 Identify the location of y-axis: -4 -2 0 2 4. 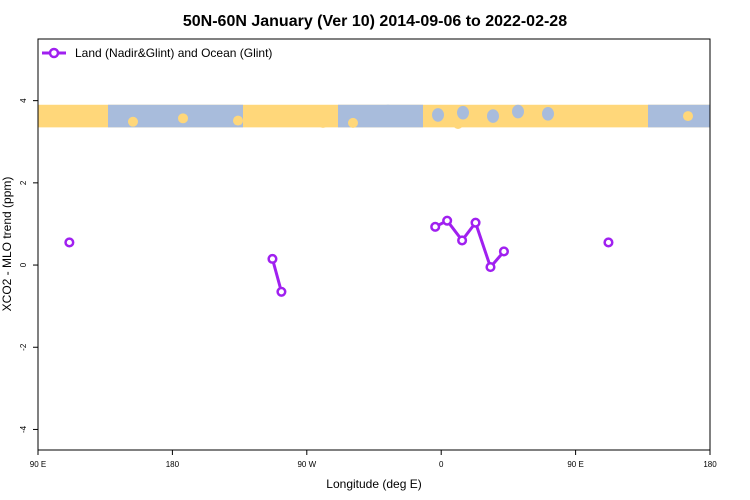
(28, 265).